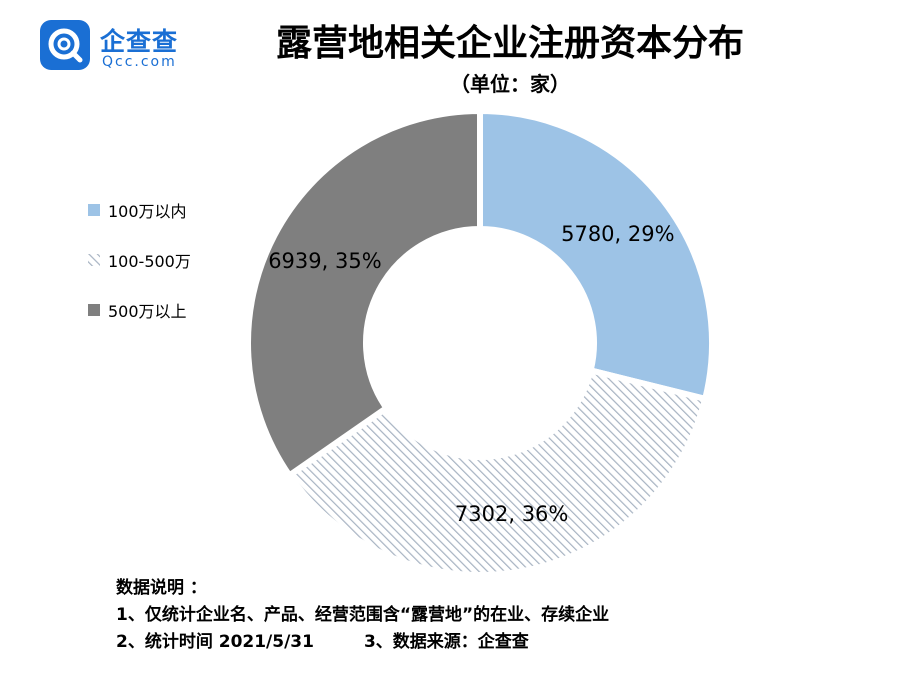  Describe the element at coordinates (147, 211) in the screenshot. I see `legend-label-1: 100万以内` at that location.